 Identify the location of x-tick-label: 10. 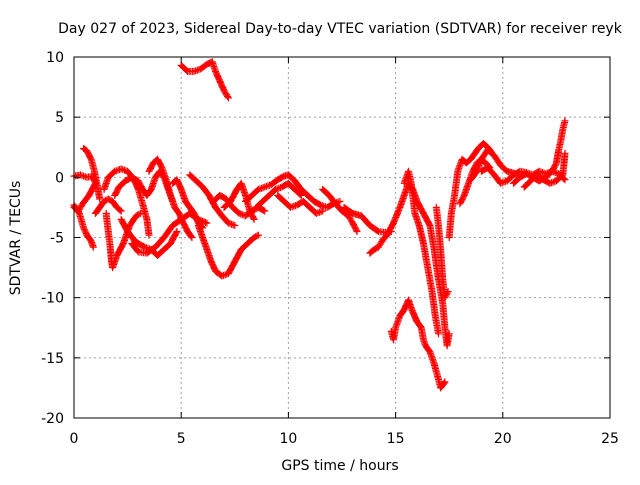
(288, 439).